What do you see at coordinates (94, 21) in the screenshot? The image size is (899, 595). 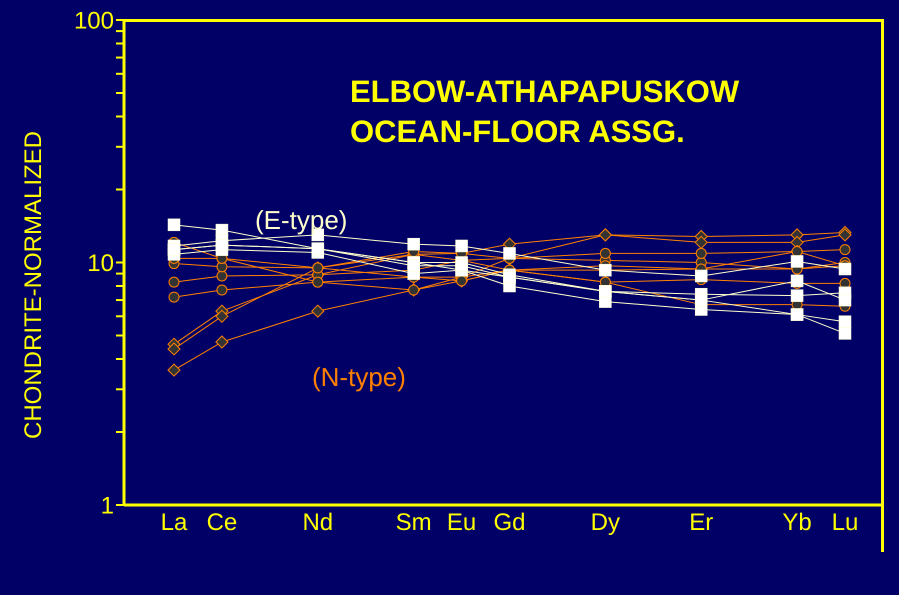 I see `y-tick-label: 100` at bounding box center [94, 21].